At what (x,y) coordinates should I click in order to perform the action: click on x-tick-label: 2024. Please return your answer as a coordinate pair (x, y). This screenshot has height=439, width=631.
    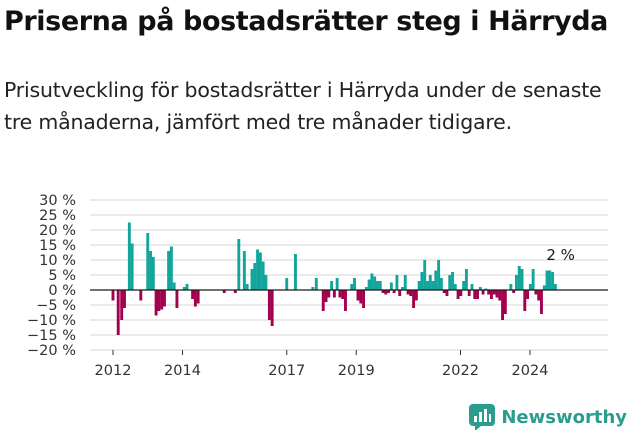
    Looking at the image, I should click on (530, 371).